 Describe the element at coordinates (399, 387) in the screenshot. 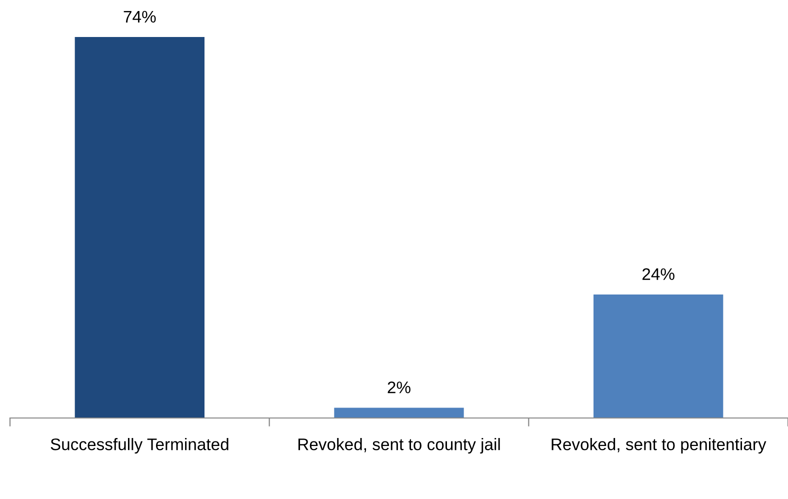

I see `data-label: 2%` at that location.